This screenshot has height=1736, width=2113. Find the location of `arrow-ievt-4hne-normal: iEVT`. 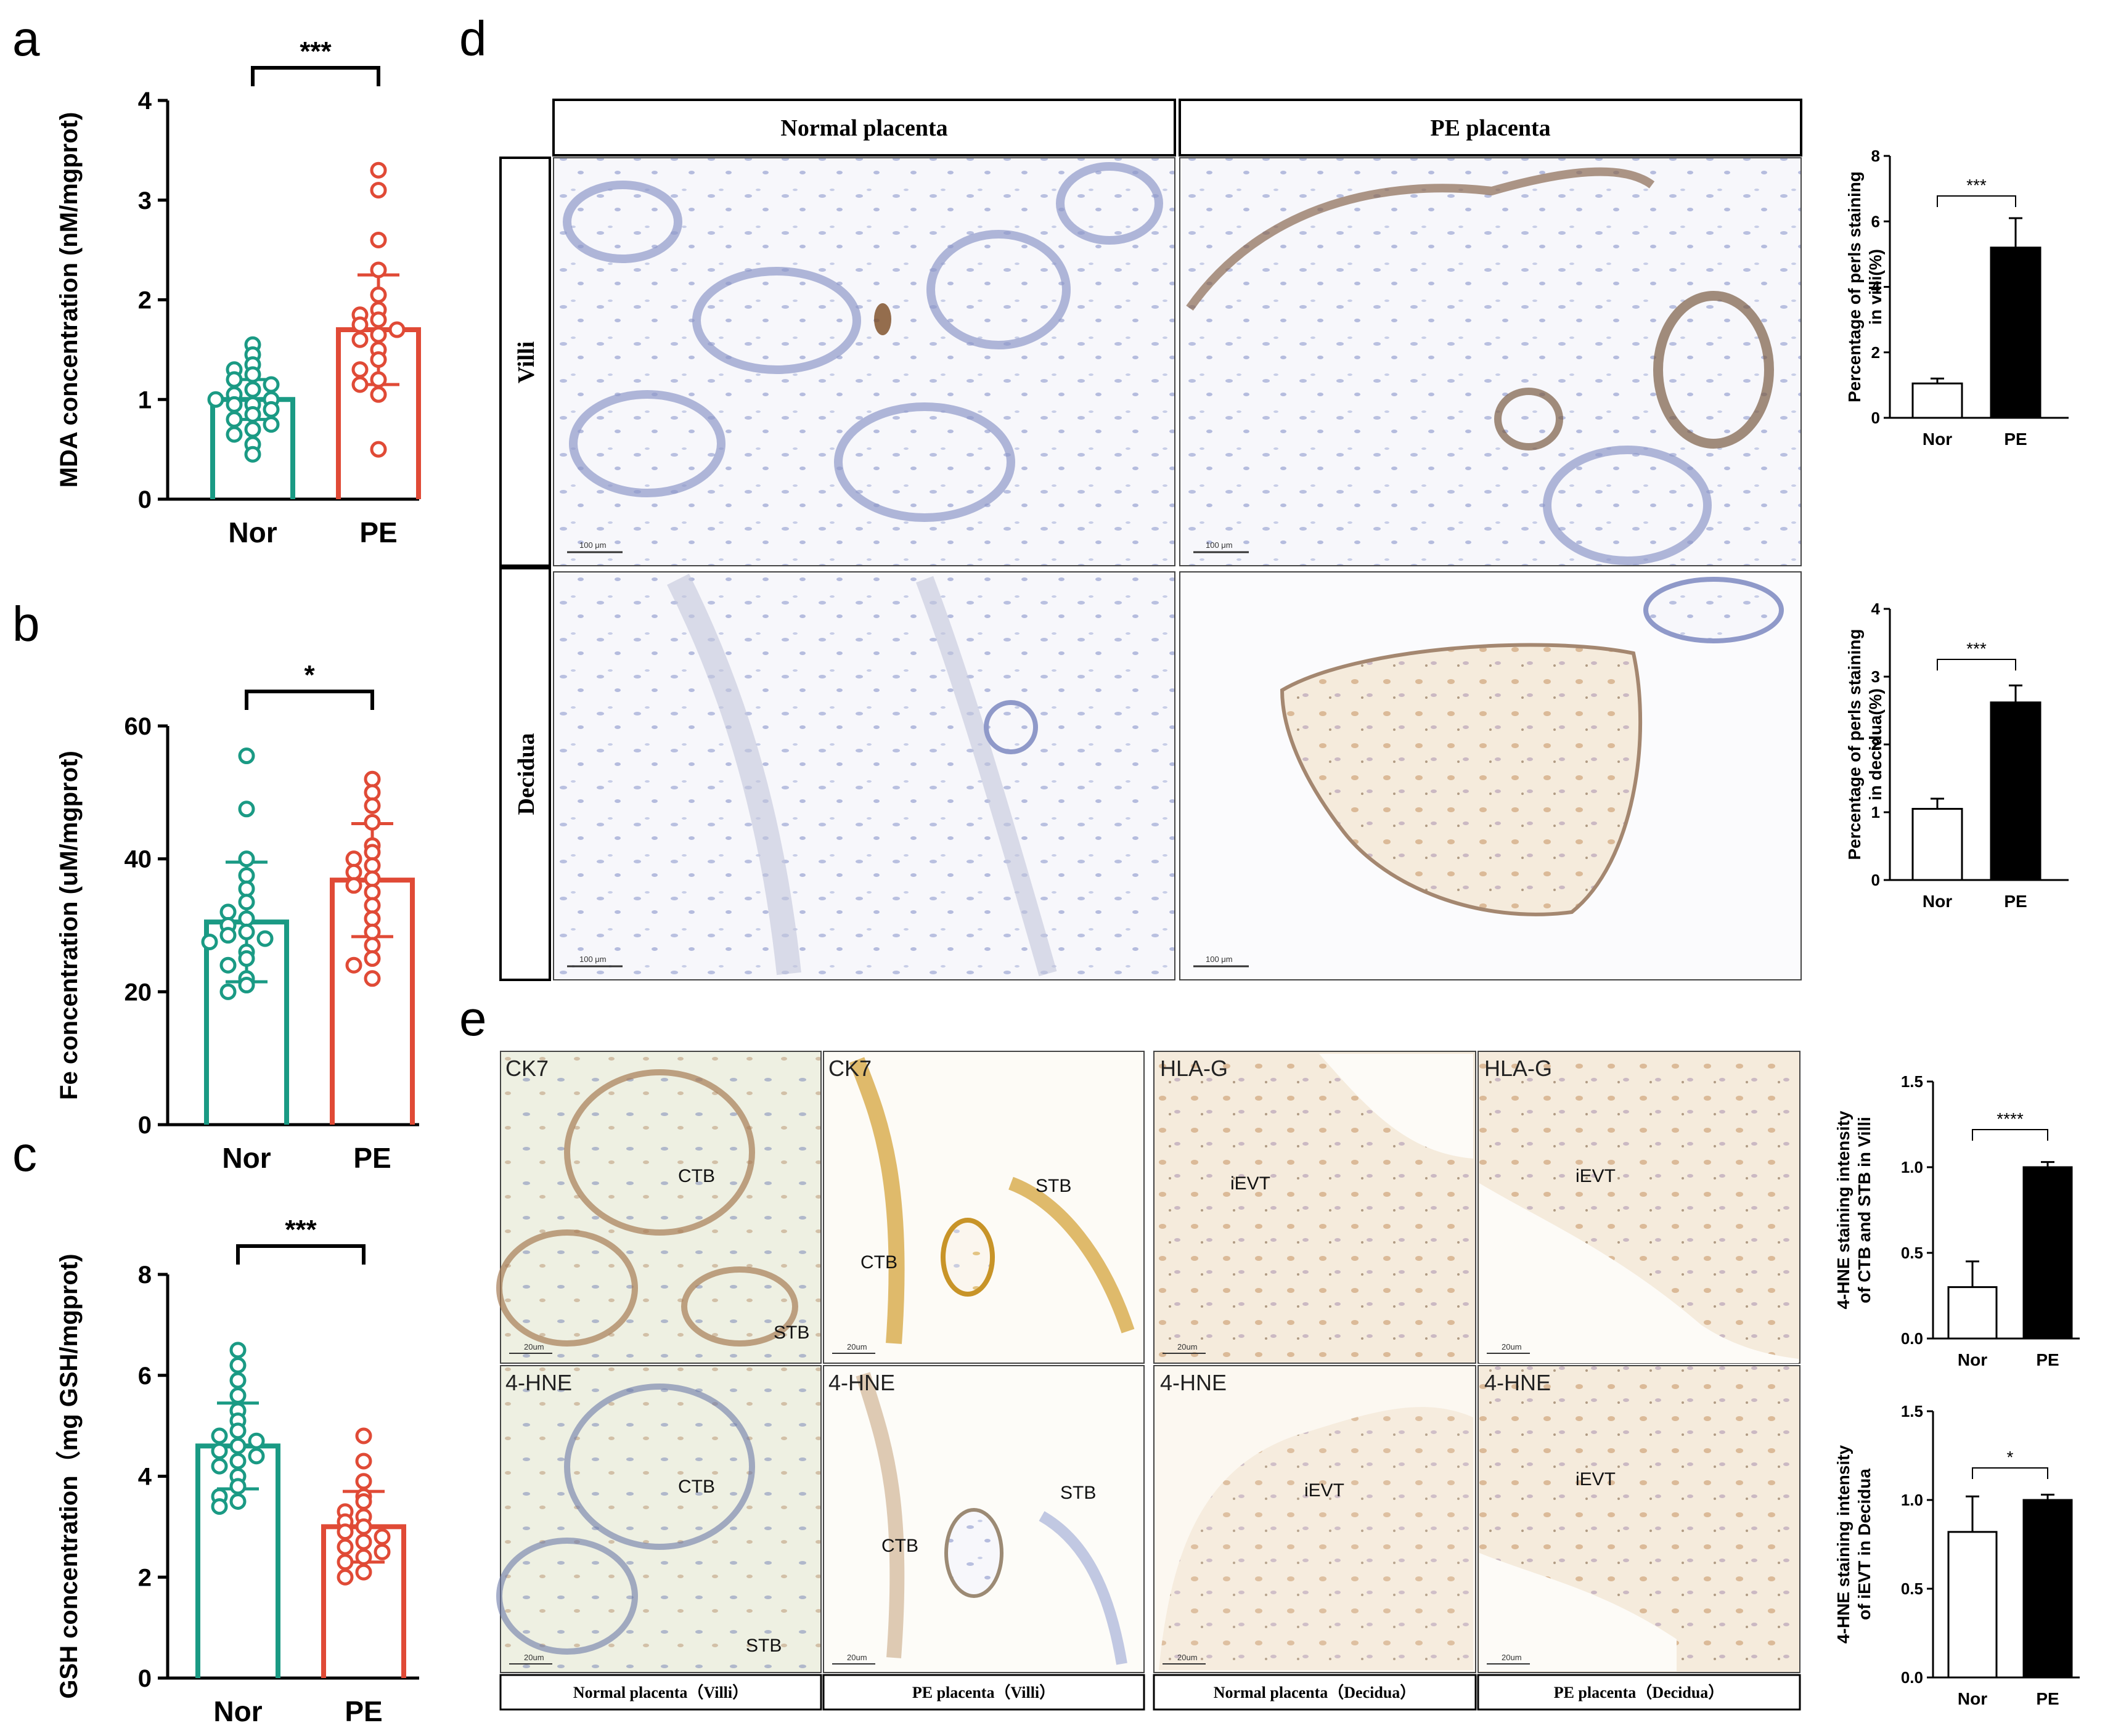

arrow-ievt-4hne-normal: iEVT is located at coordinates (1324, 1491).